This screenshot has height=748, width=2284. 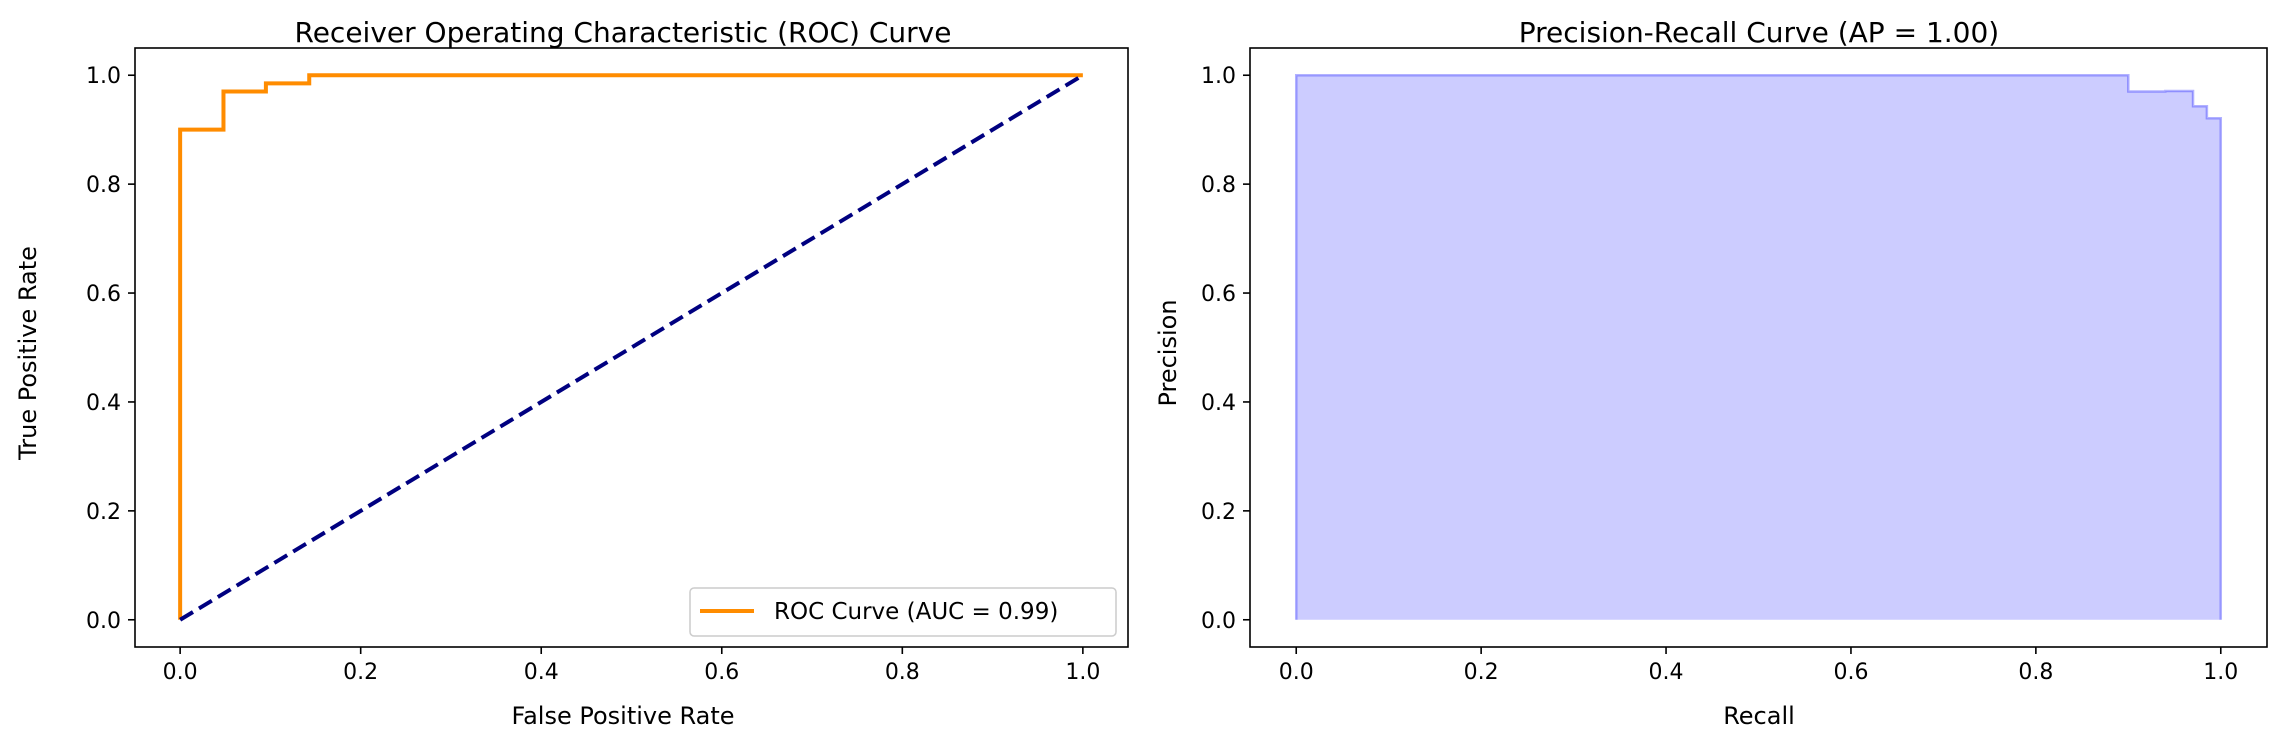 What do you see at coordinates (1218, 185) in the screenshot?
I see `pr-ytick-label: 0.8` at bounding box center [1218, 185].